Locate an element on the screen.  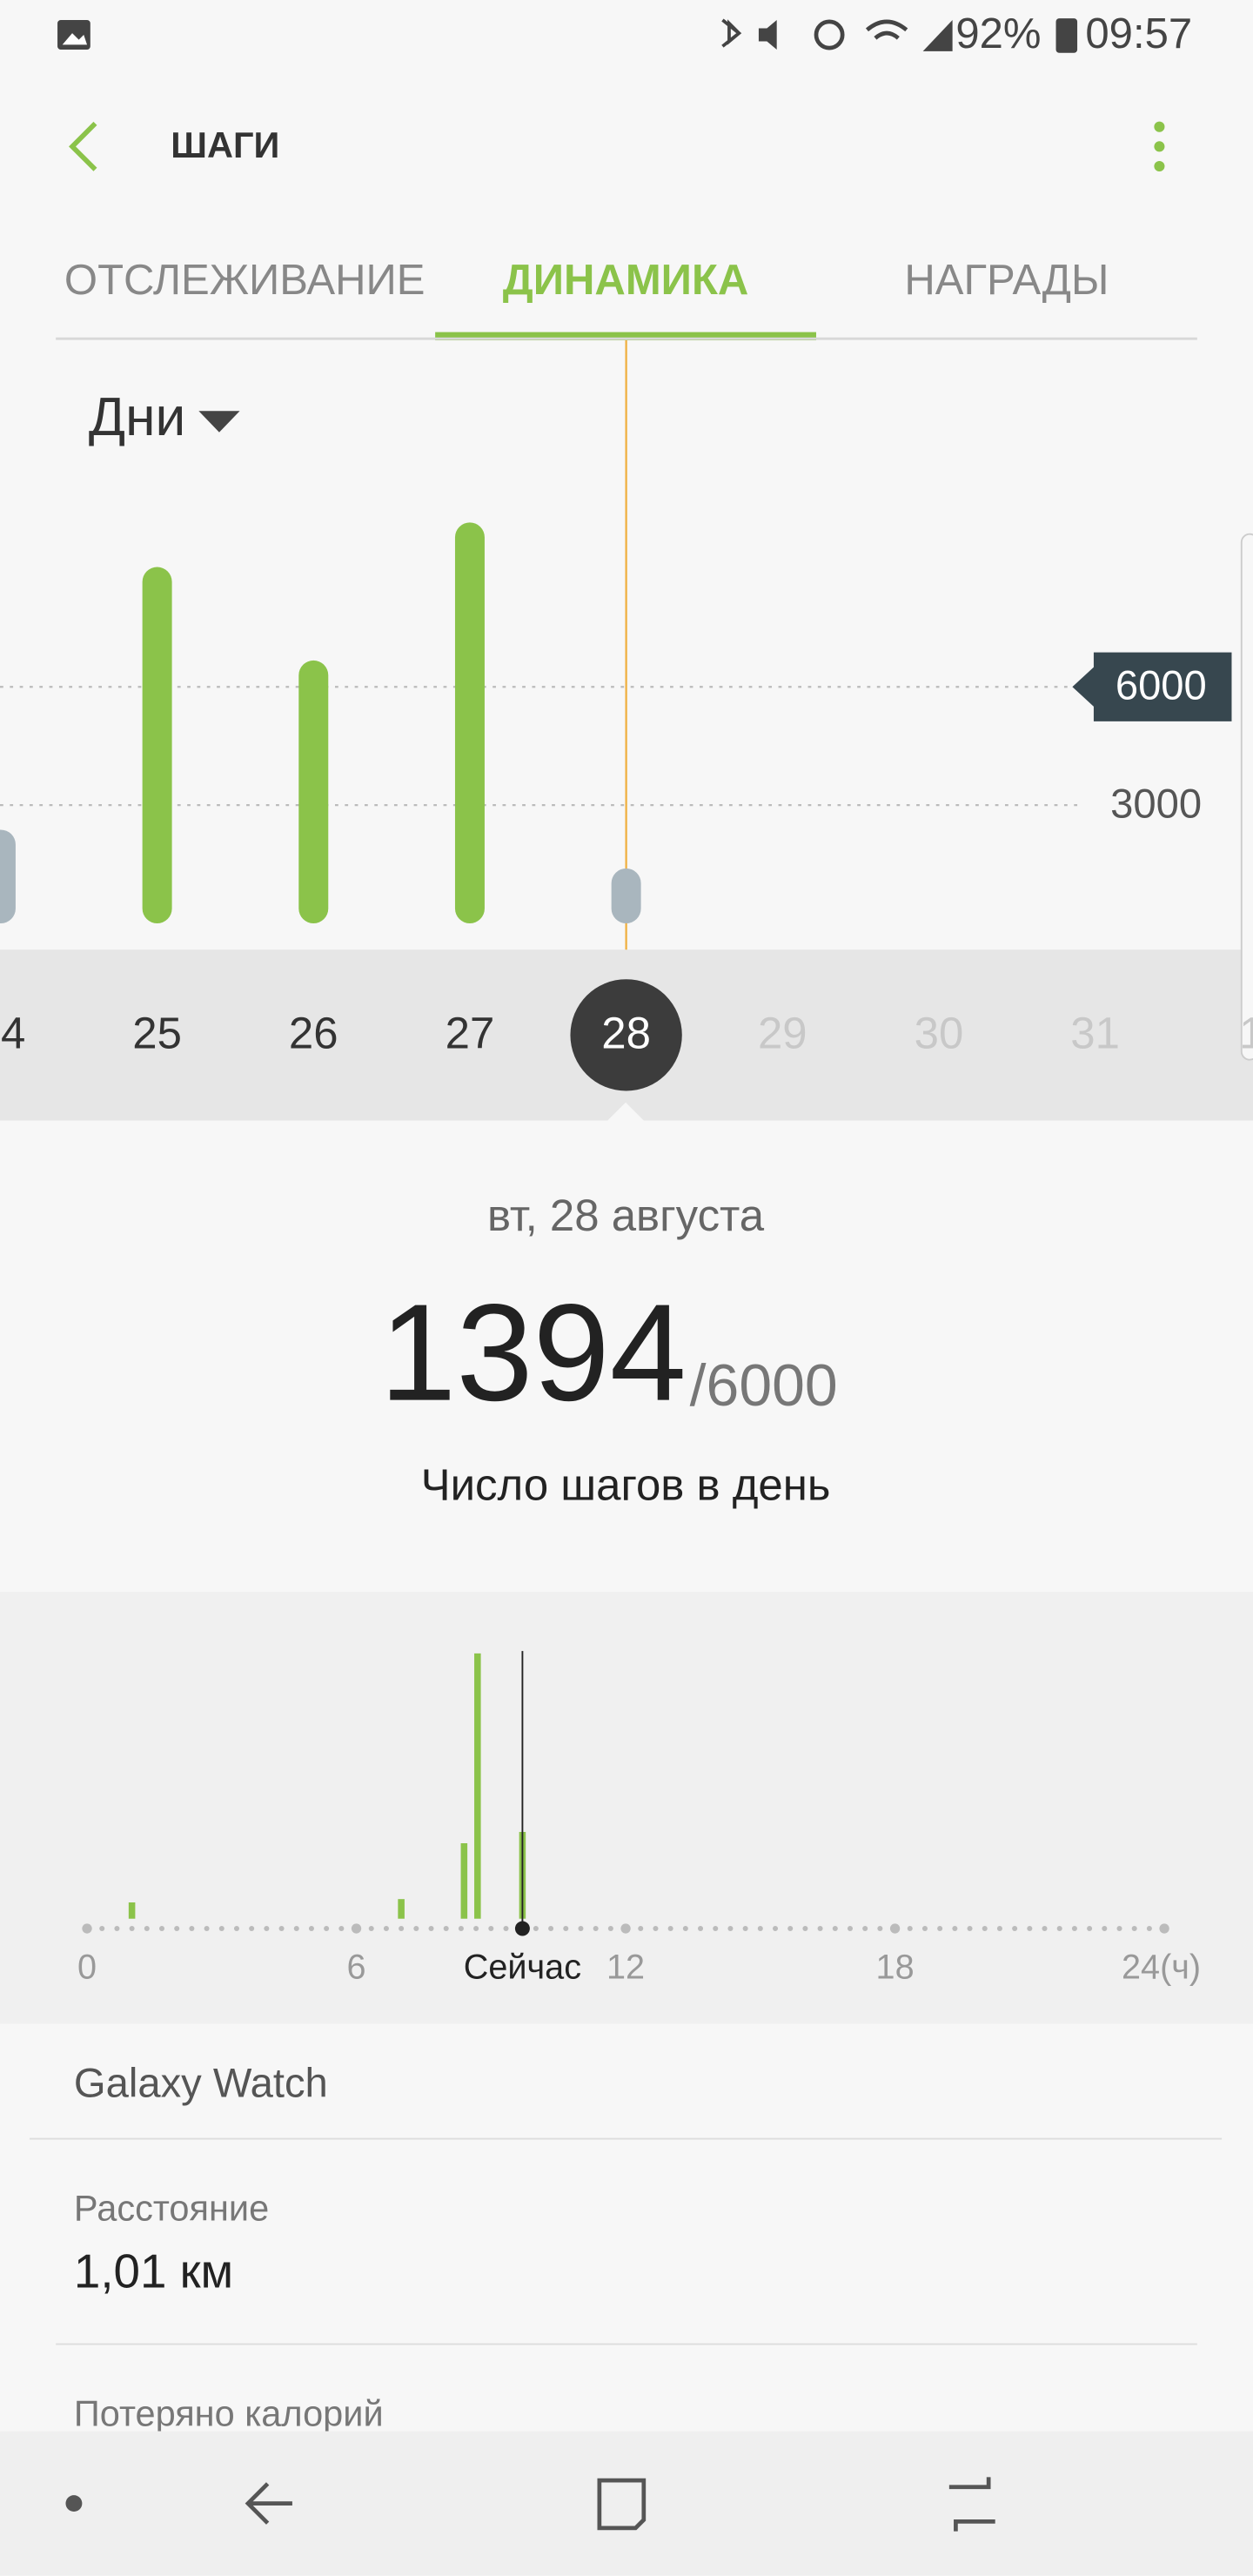
gallery-icon-shape is located at coordinates (75, 39).